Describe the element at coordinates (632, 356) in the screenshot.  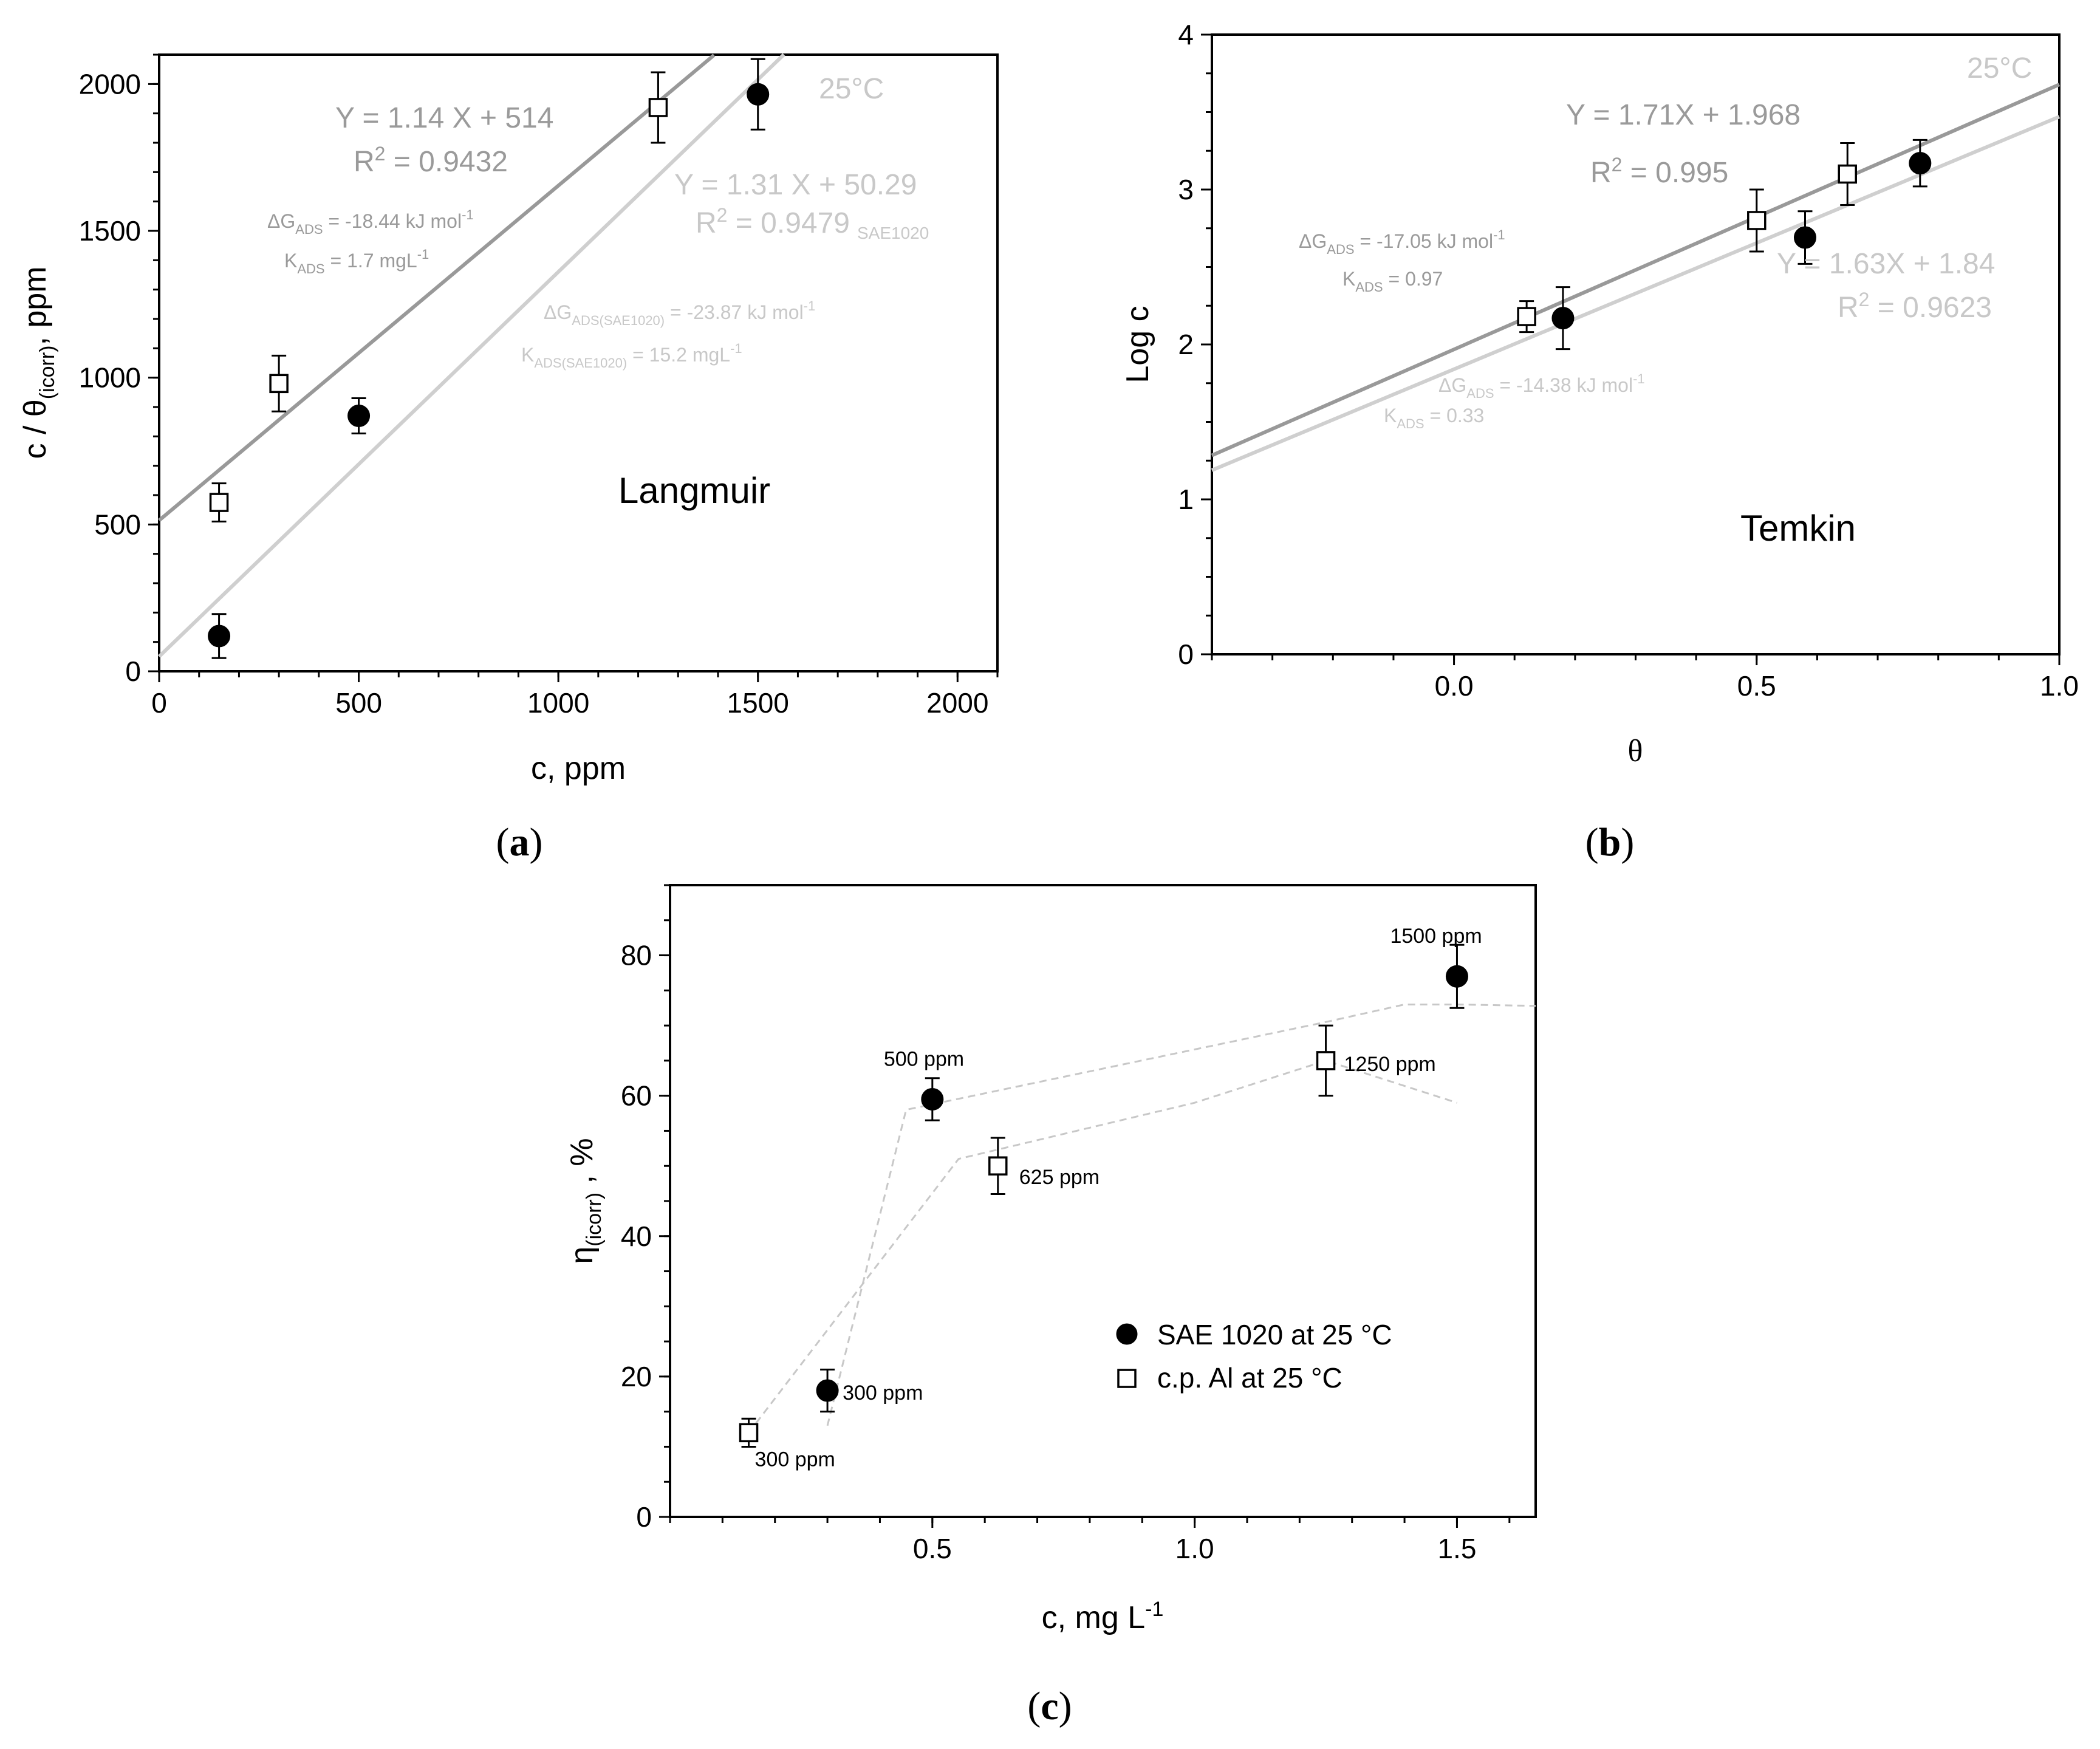
I see `panel-a-K-light: KADS(SAE1020) = 15.2 mgL-1` at that location.